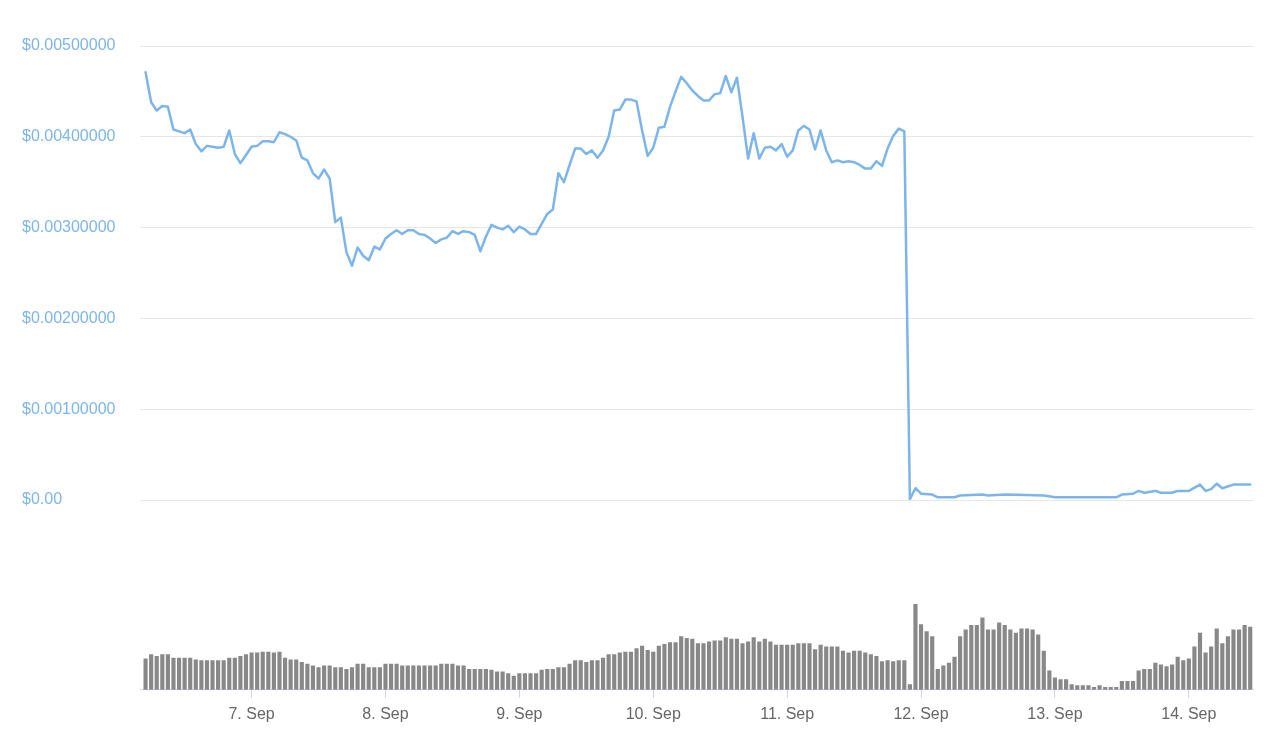 The width and height of the screenshot is (1280, 739). I want to click on x-tick-label: 7. Sep, so click(251, 713).